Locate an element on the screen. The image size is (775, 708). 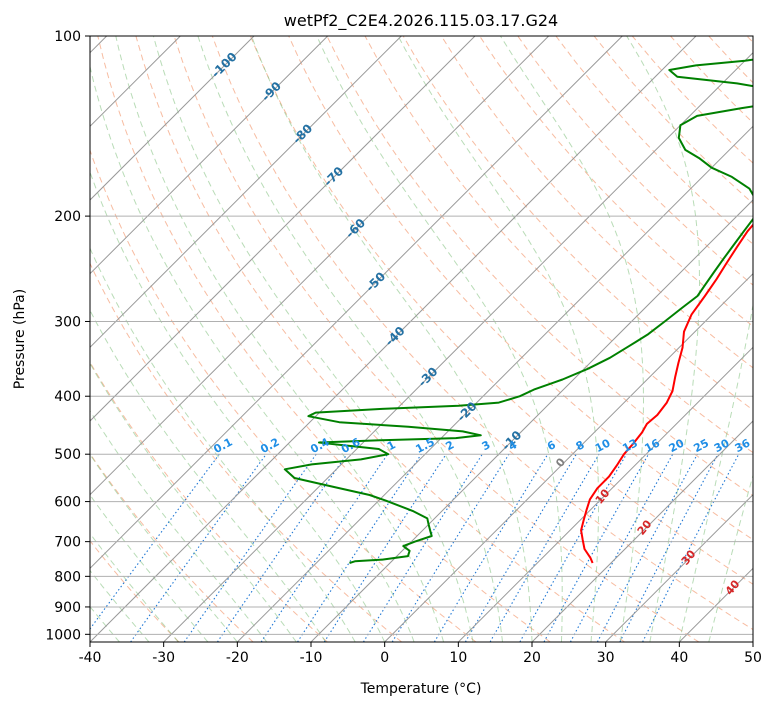
x-tick-label: 0 is located at coordinates (384, 658).